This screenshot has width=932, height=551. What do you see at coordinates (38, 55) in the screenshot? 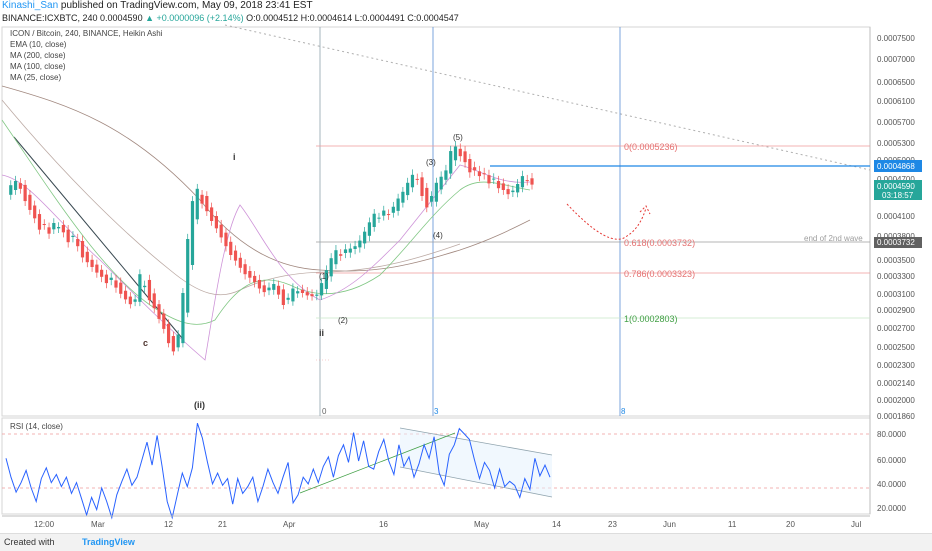
I see `legend-ma200: MA (200, close)` at bounding box center [38, 55].